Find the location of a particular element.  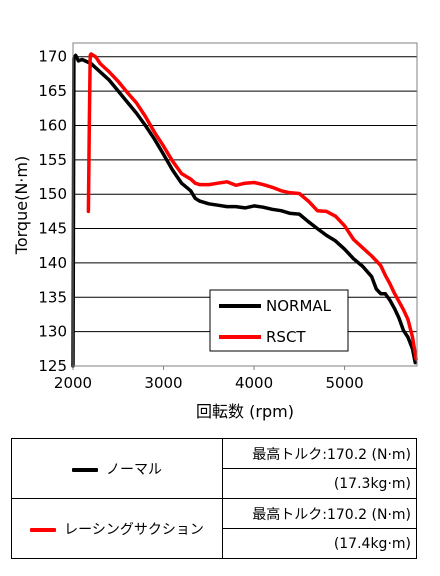

spec-normal-kgm: (17.3kg·m) is located at coordinates (319, 483).